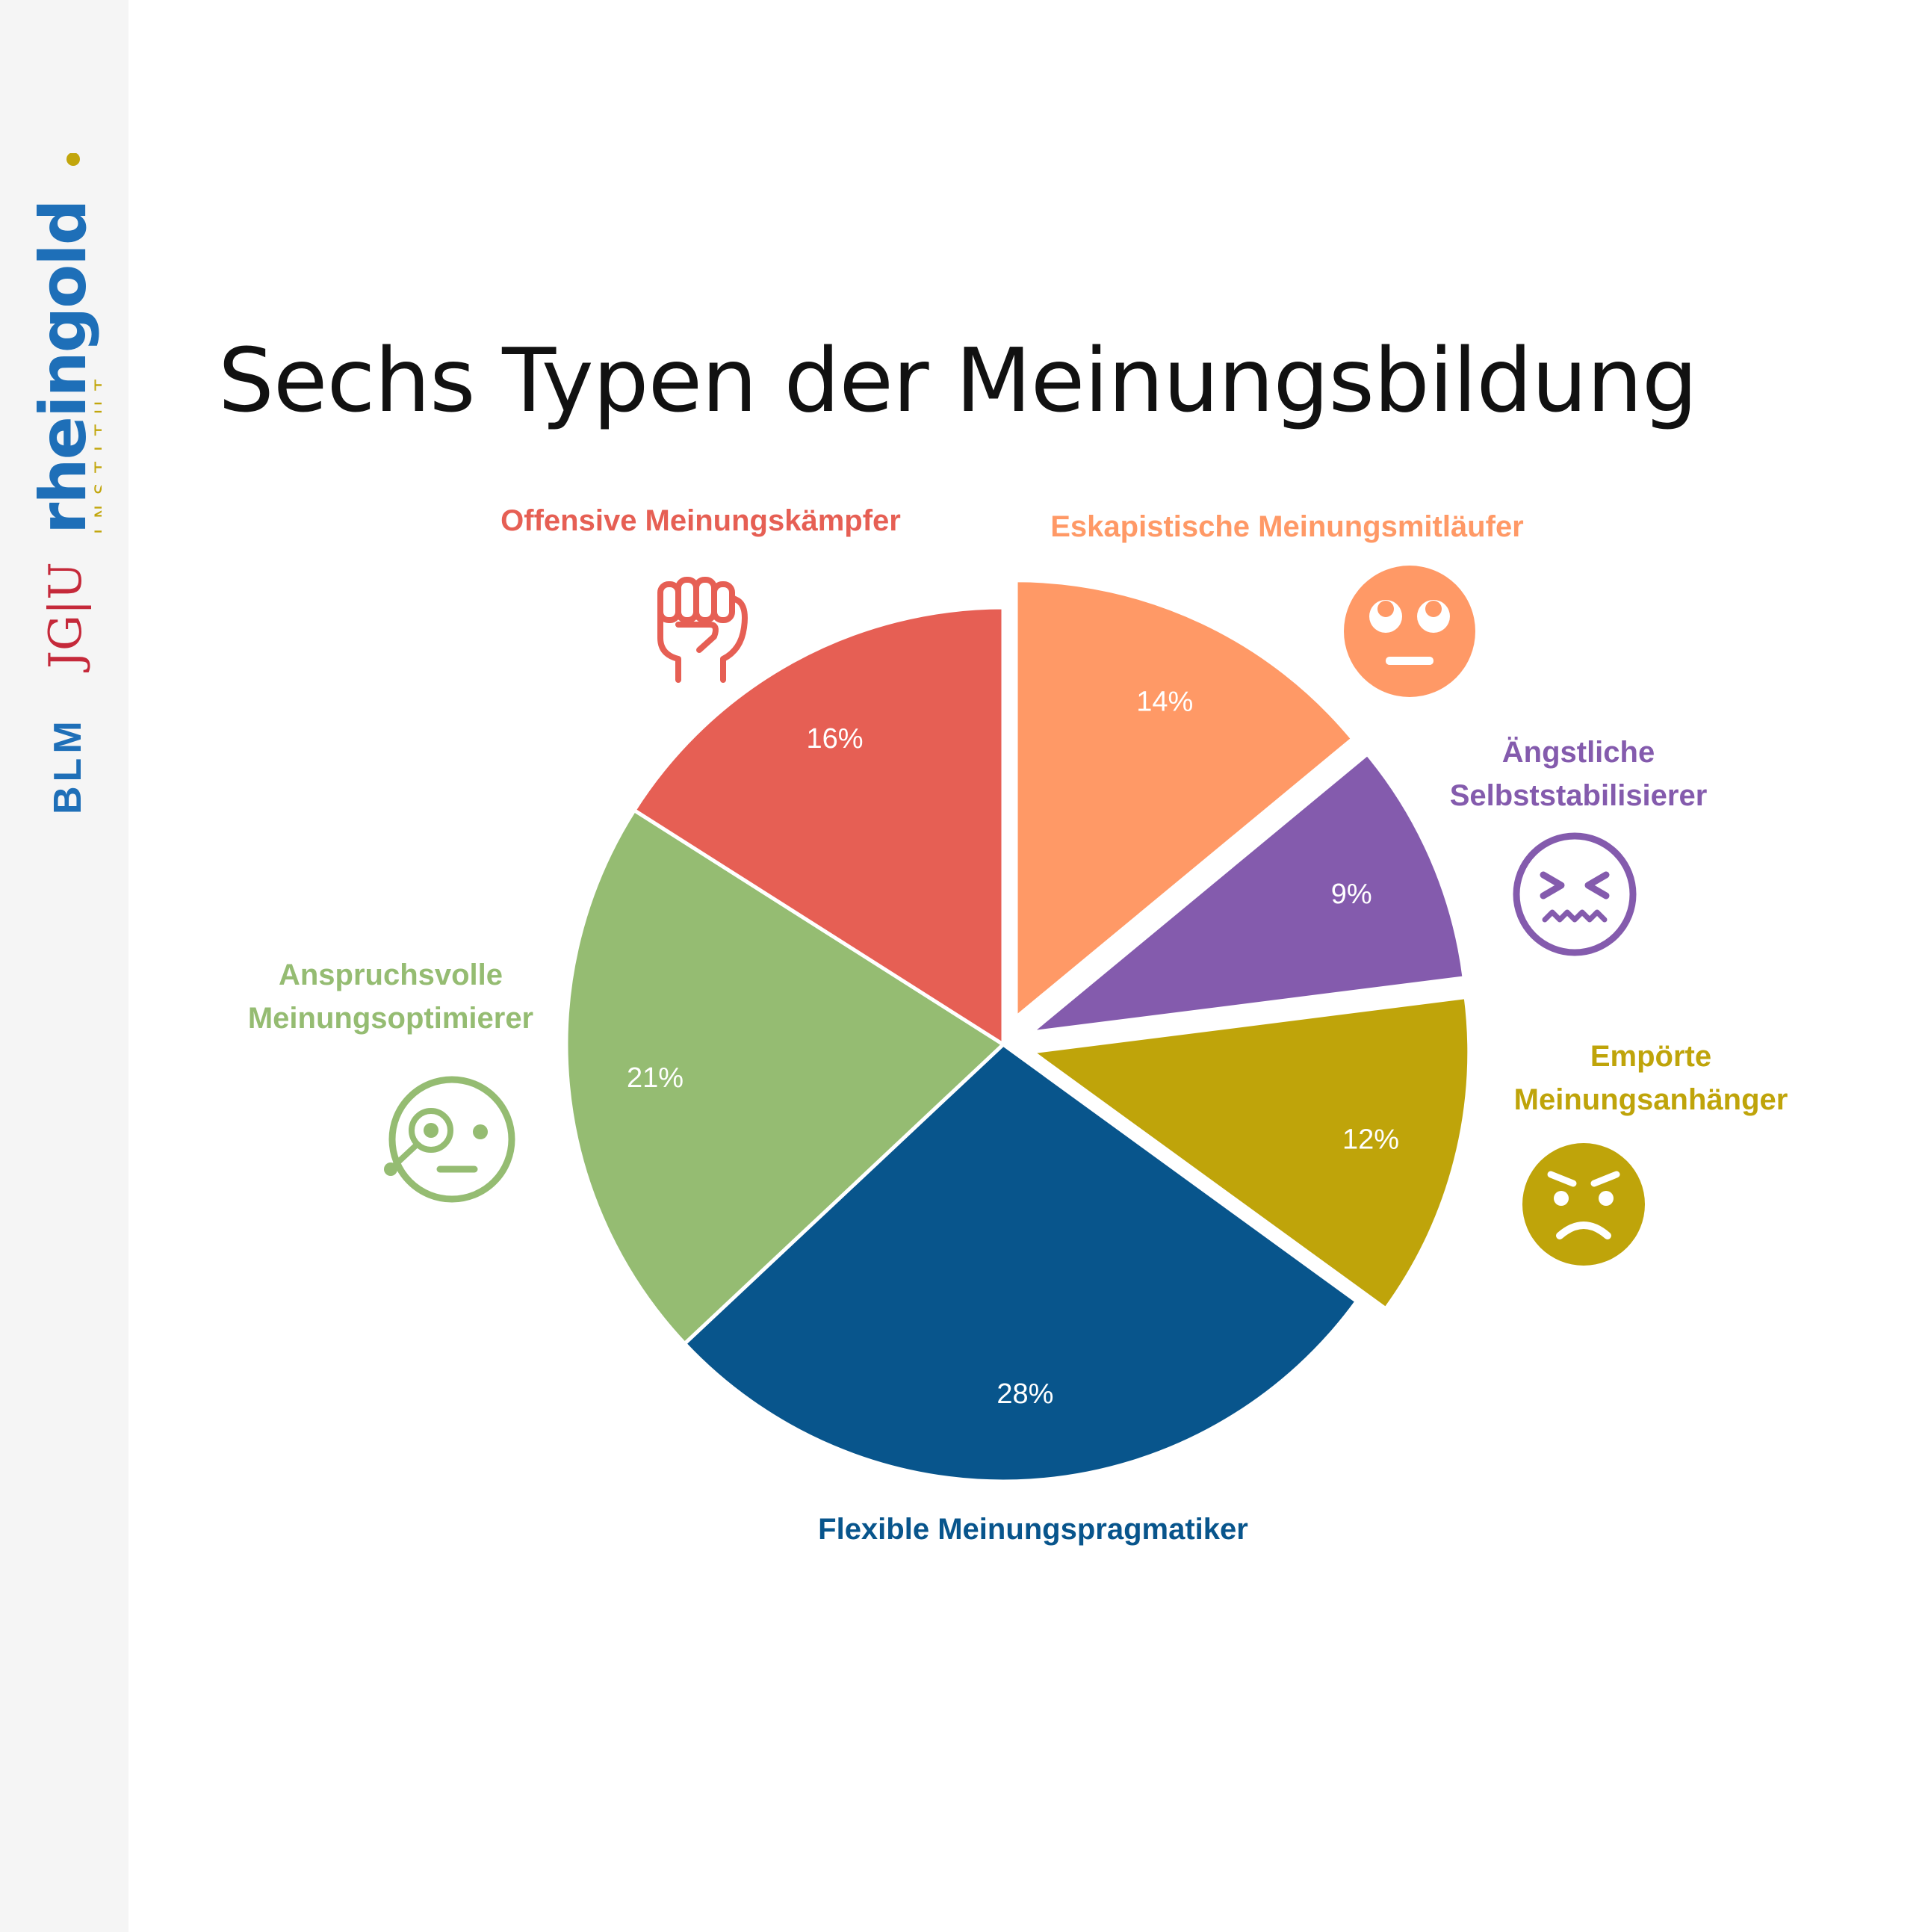 The image size is (1931, 1932). What do you see at coordinates (391, 997) in the screenshot?
I see `category-label-anspruchsvolle-meinungsoptimierer: Anspruchsvolle Meinungsoptimierer` at bounding box center [391, 997].